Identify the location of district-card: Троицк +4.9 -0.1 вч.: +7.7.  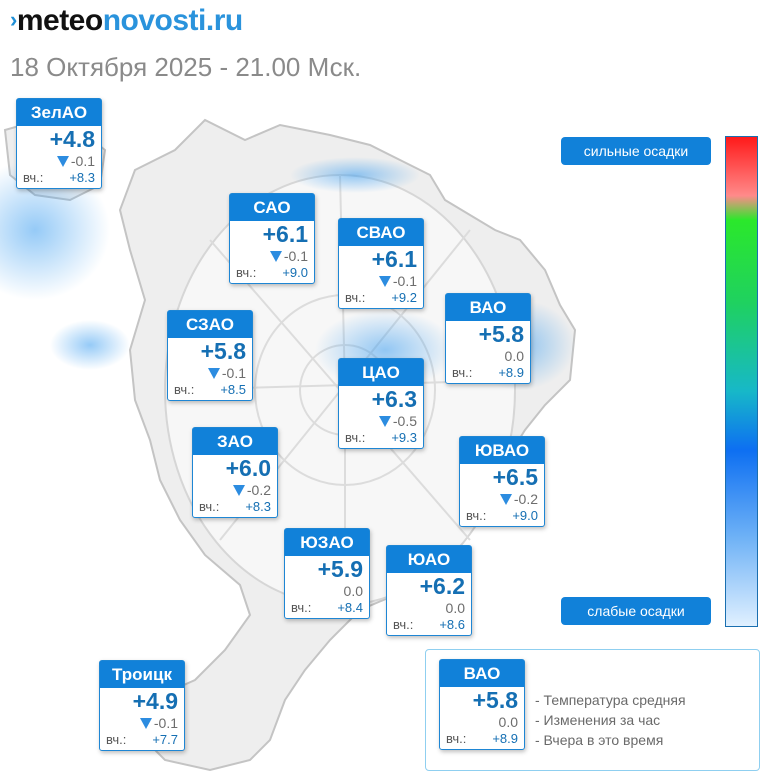
(142, 705).